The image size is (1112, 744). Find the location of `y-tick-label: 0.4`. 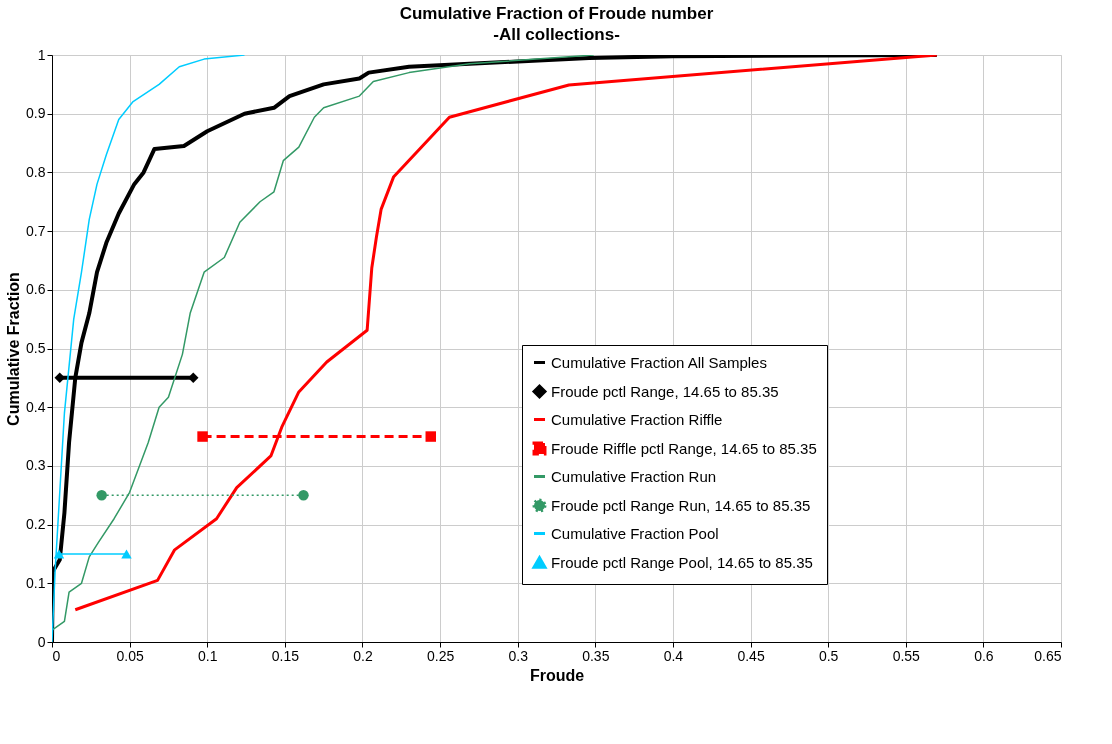

y-tick-label: 0.4 is located at coordinates (36, 406).